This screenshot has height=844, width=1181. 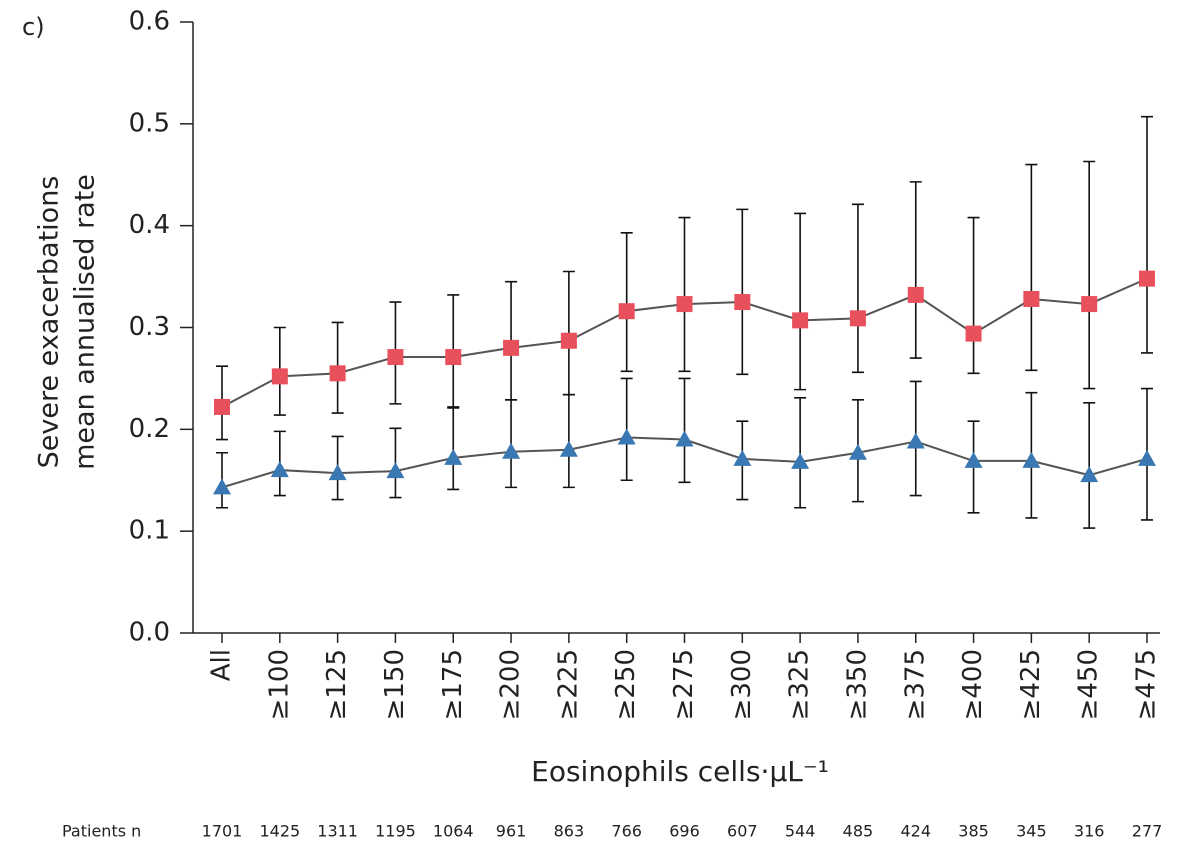 I want to click on patients-count: 863, so click(x=569, y=831).